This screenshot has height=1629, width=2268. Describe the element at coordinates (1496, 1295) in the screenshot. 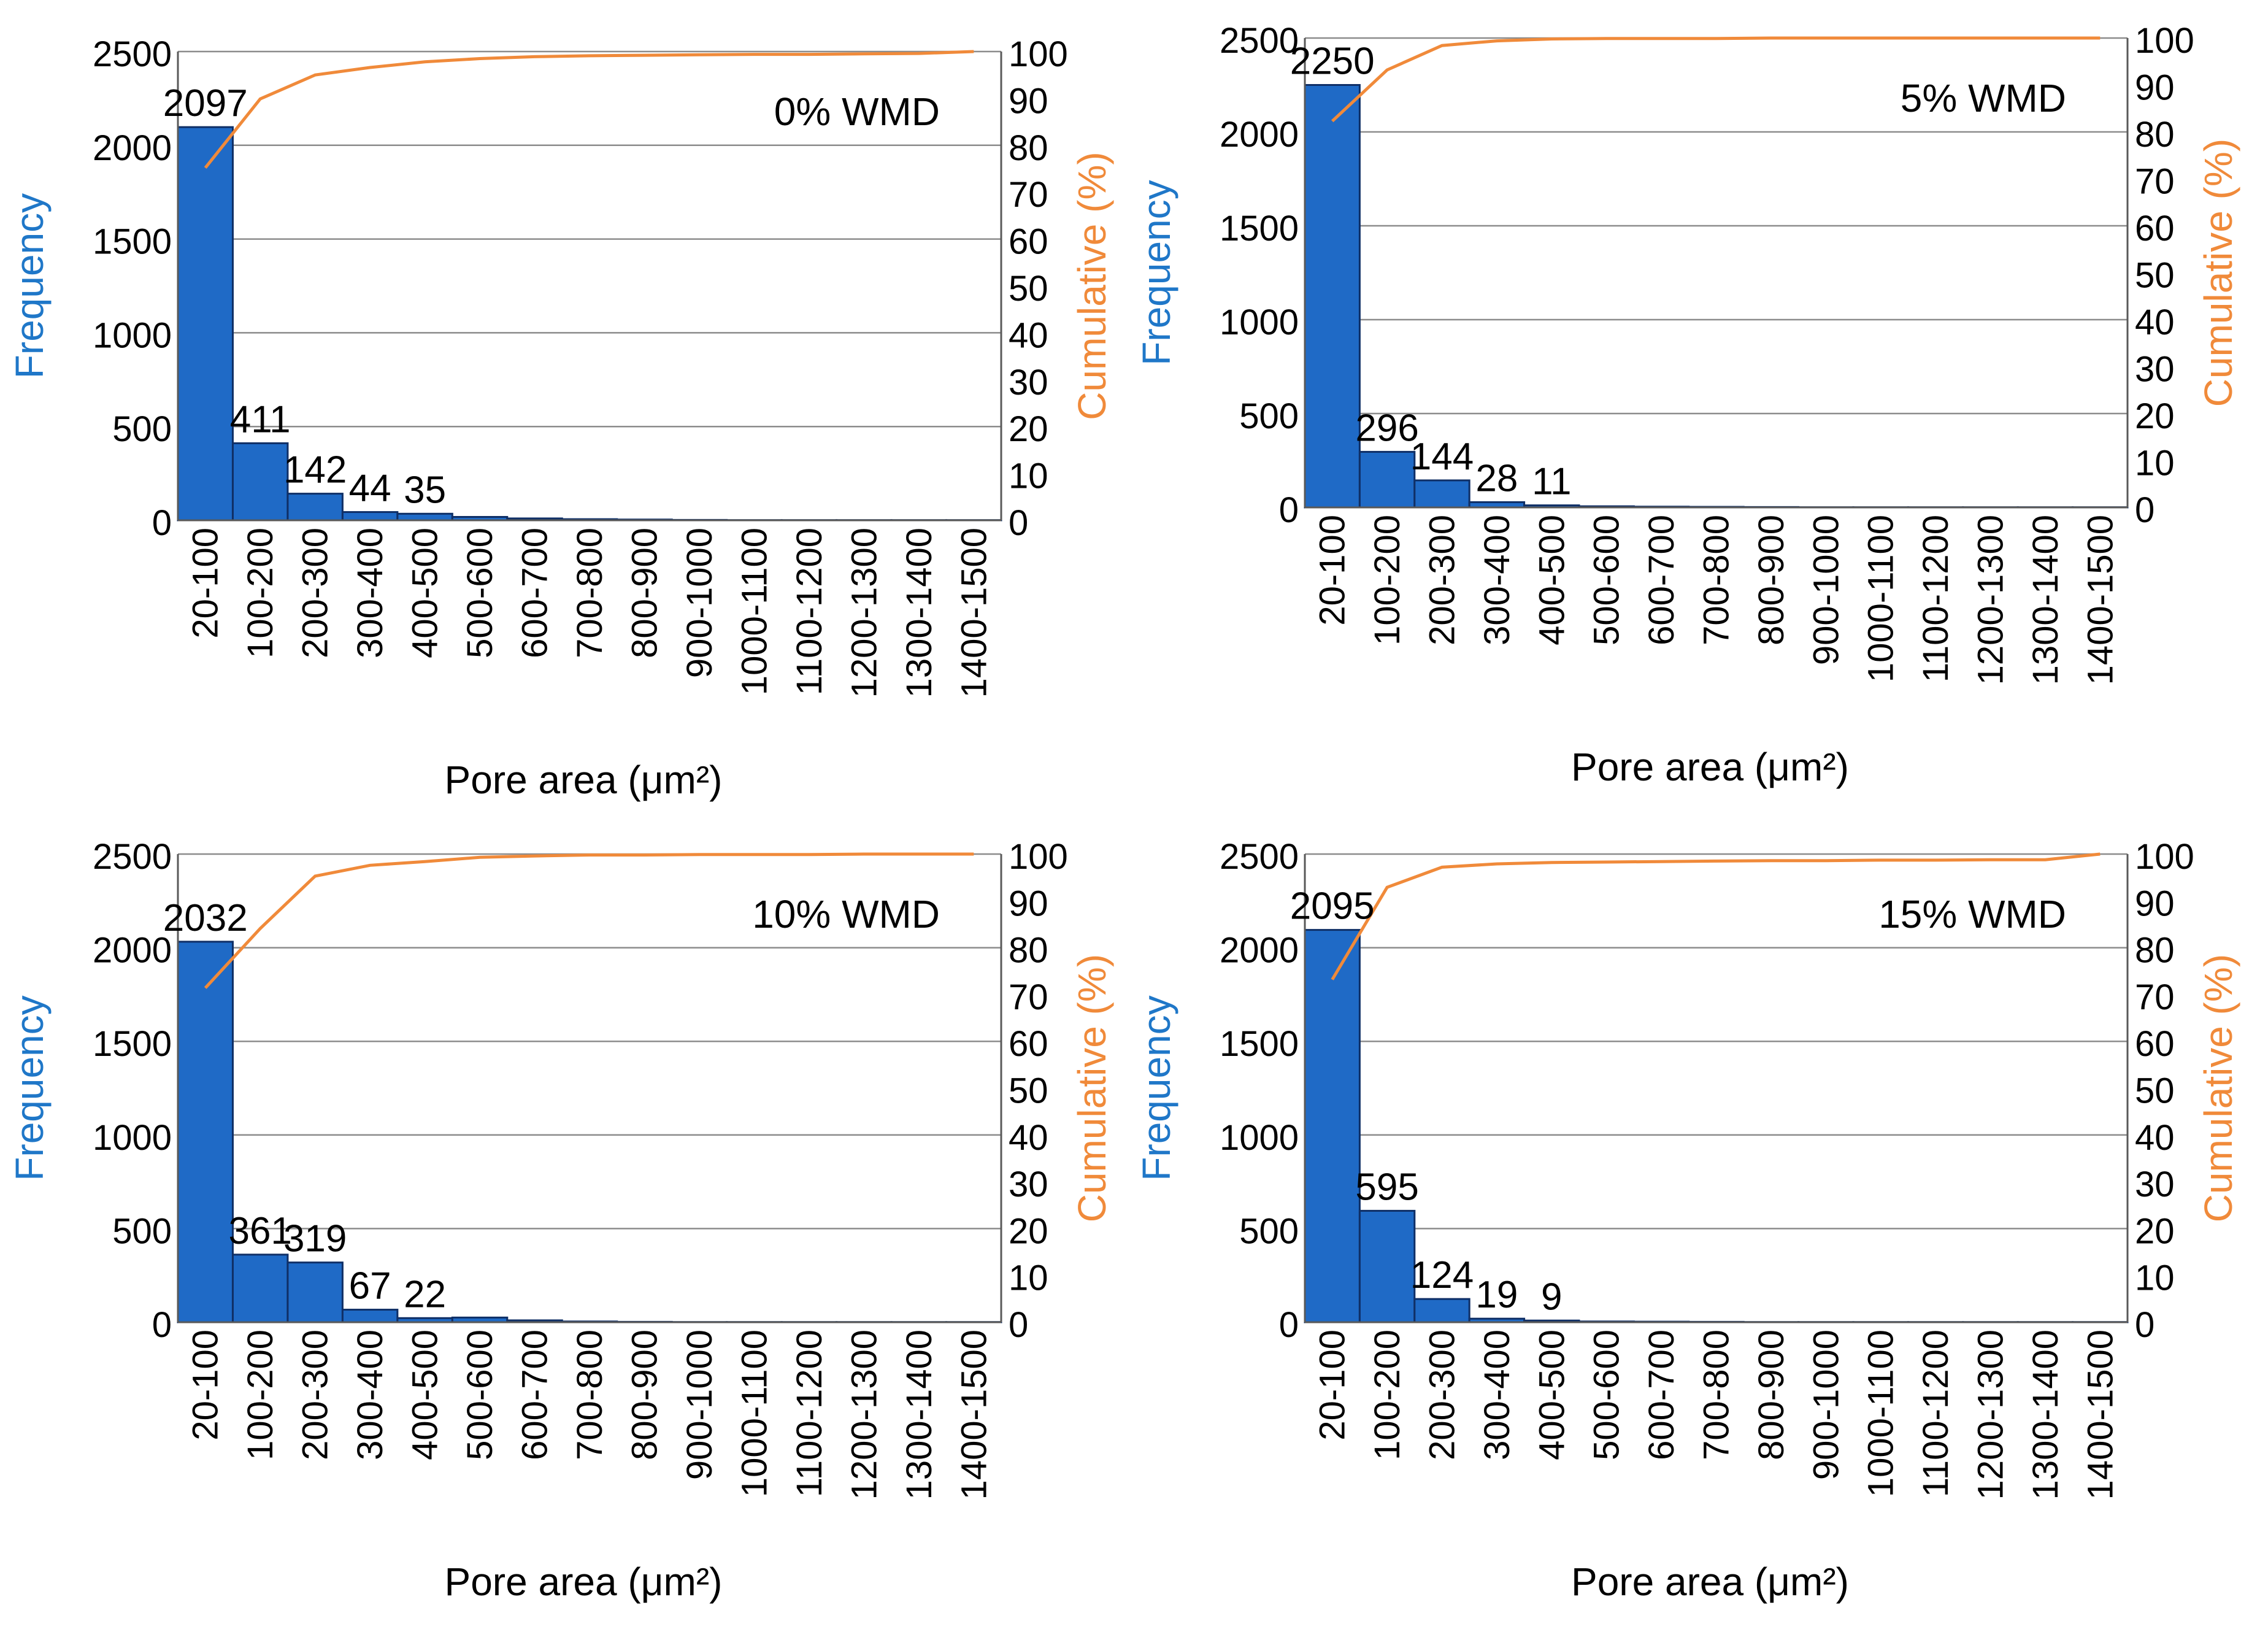

I see `data-label: 19` at that location.